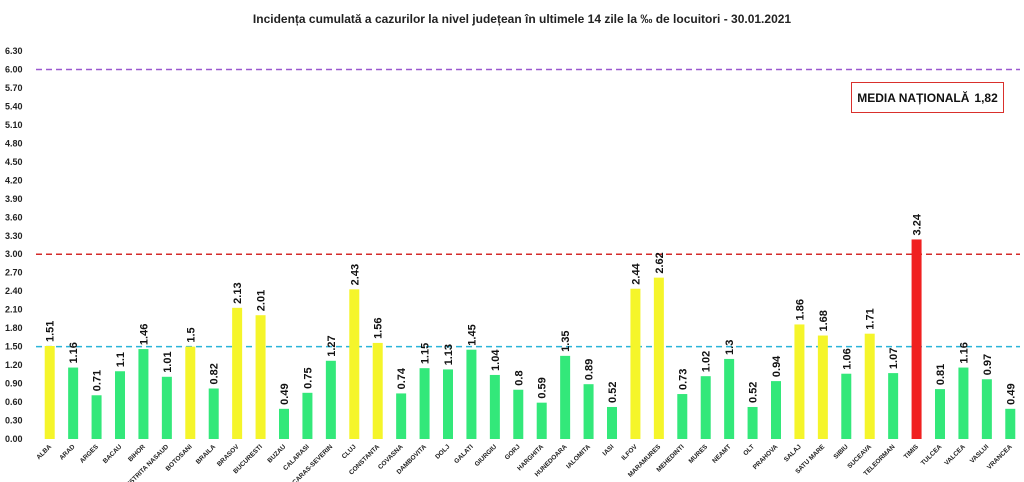  Describe the element at coordinates (14, 217) in the screenshot. I see `y-tick-label: 3.60` at that location.